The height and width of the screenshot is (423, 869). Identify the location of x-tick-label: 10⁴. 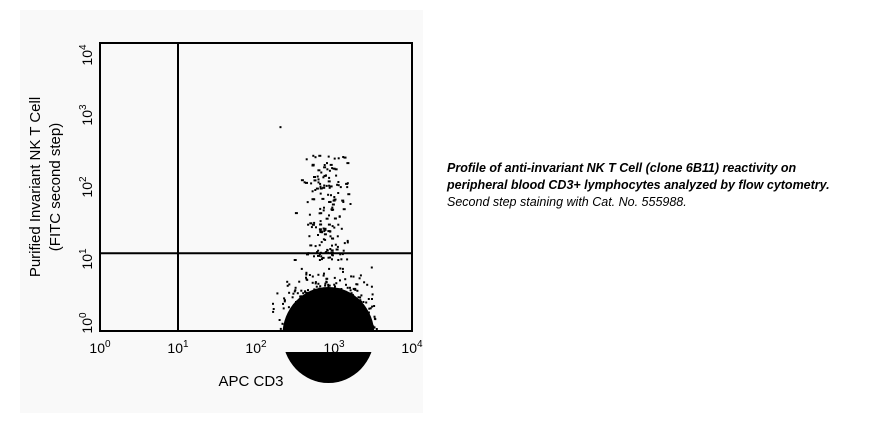
(412, 347).